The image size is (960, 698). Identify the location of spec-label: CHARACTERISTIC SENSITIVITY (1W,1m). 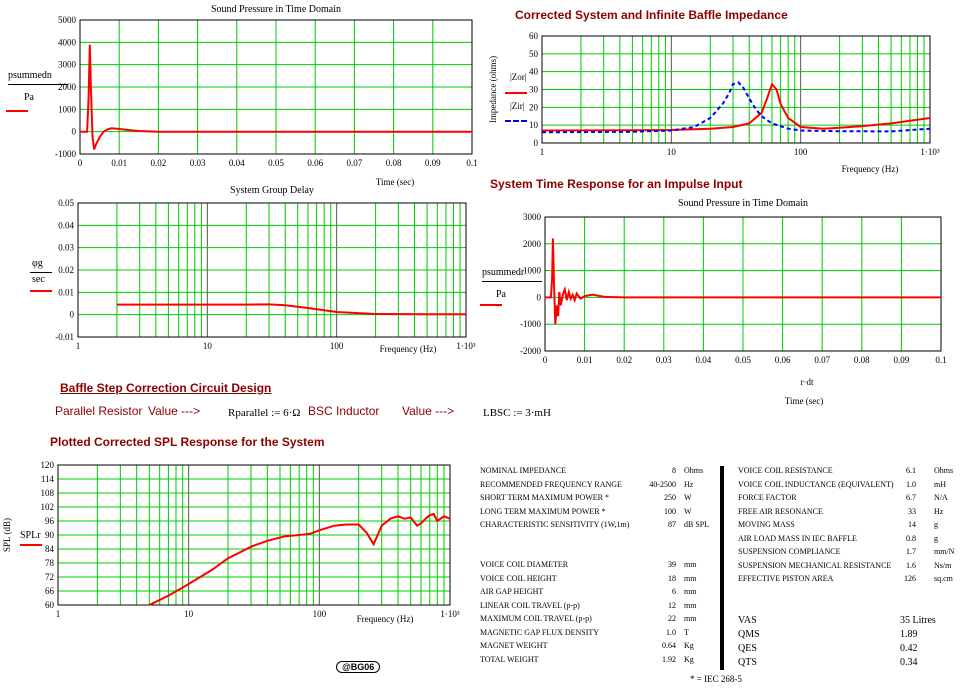
(555, 524).